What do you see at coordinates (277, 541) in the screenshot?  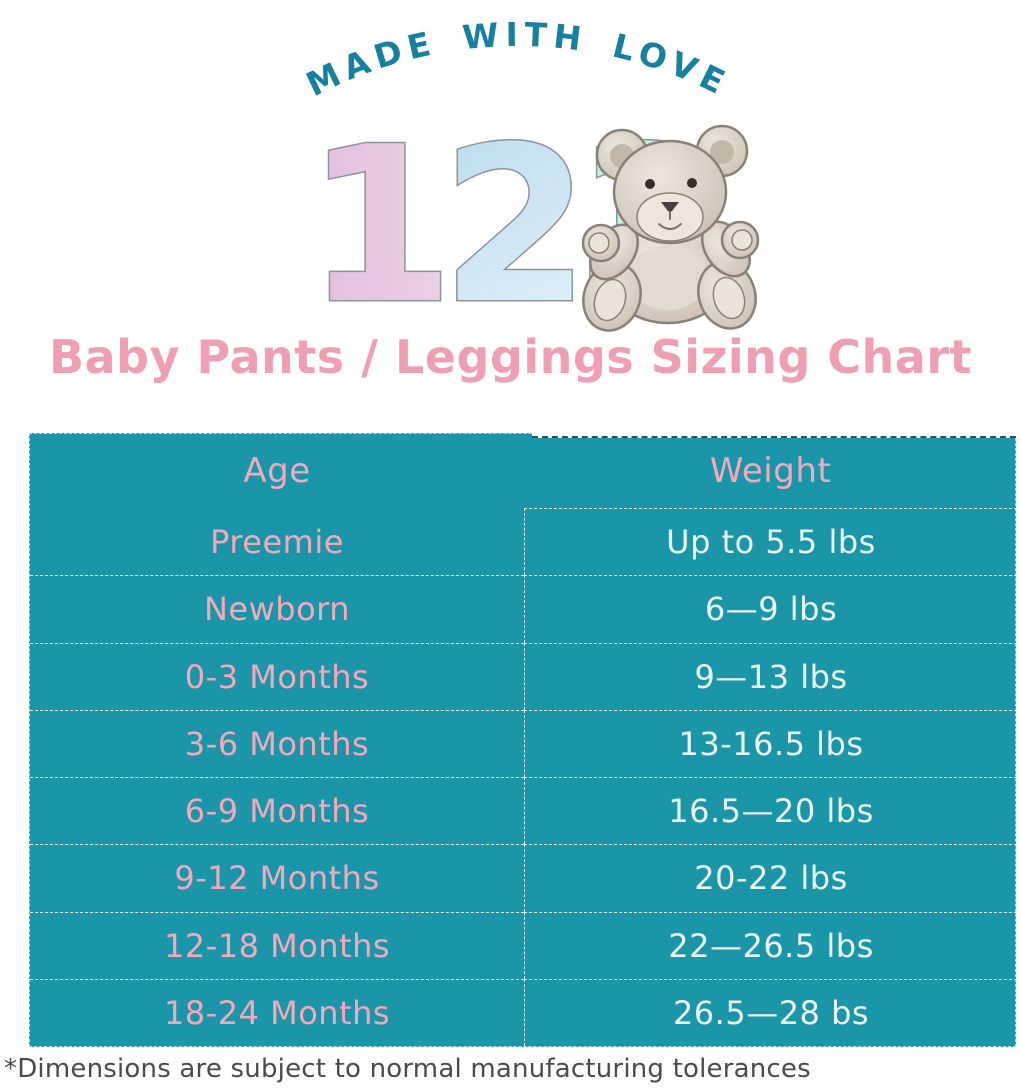 I see `age-cell: Preemie` at bounding box center [277, 541].